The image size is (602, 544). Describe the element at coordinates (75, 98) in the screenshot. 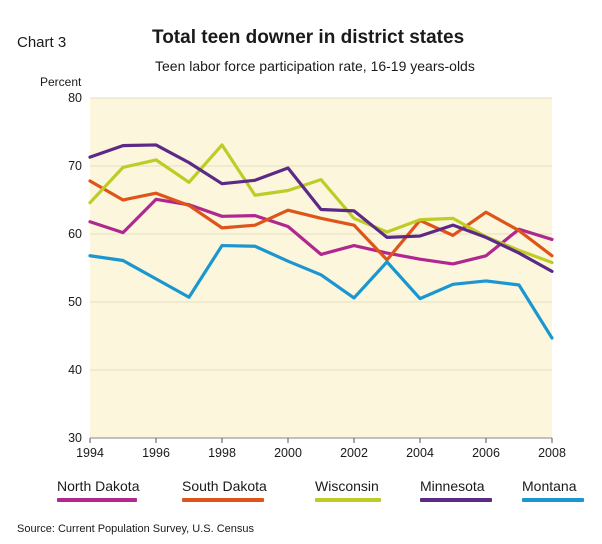

I see `y-tick-label: 80` at that location.